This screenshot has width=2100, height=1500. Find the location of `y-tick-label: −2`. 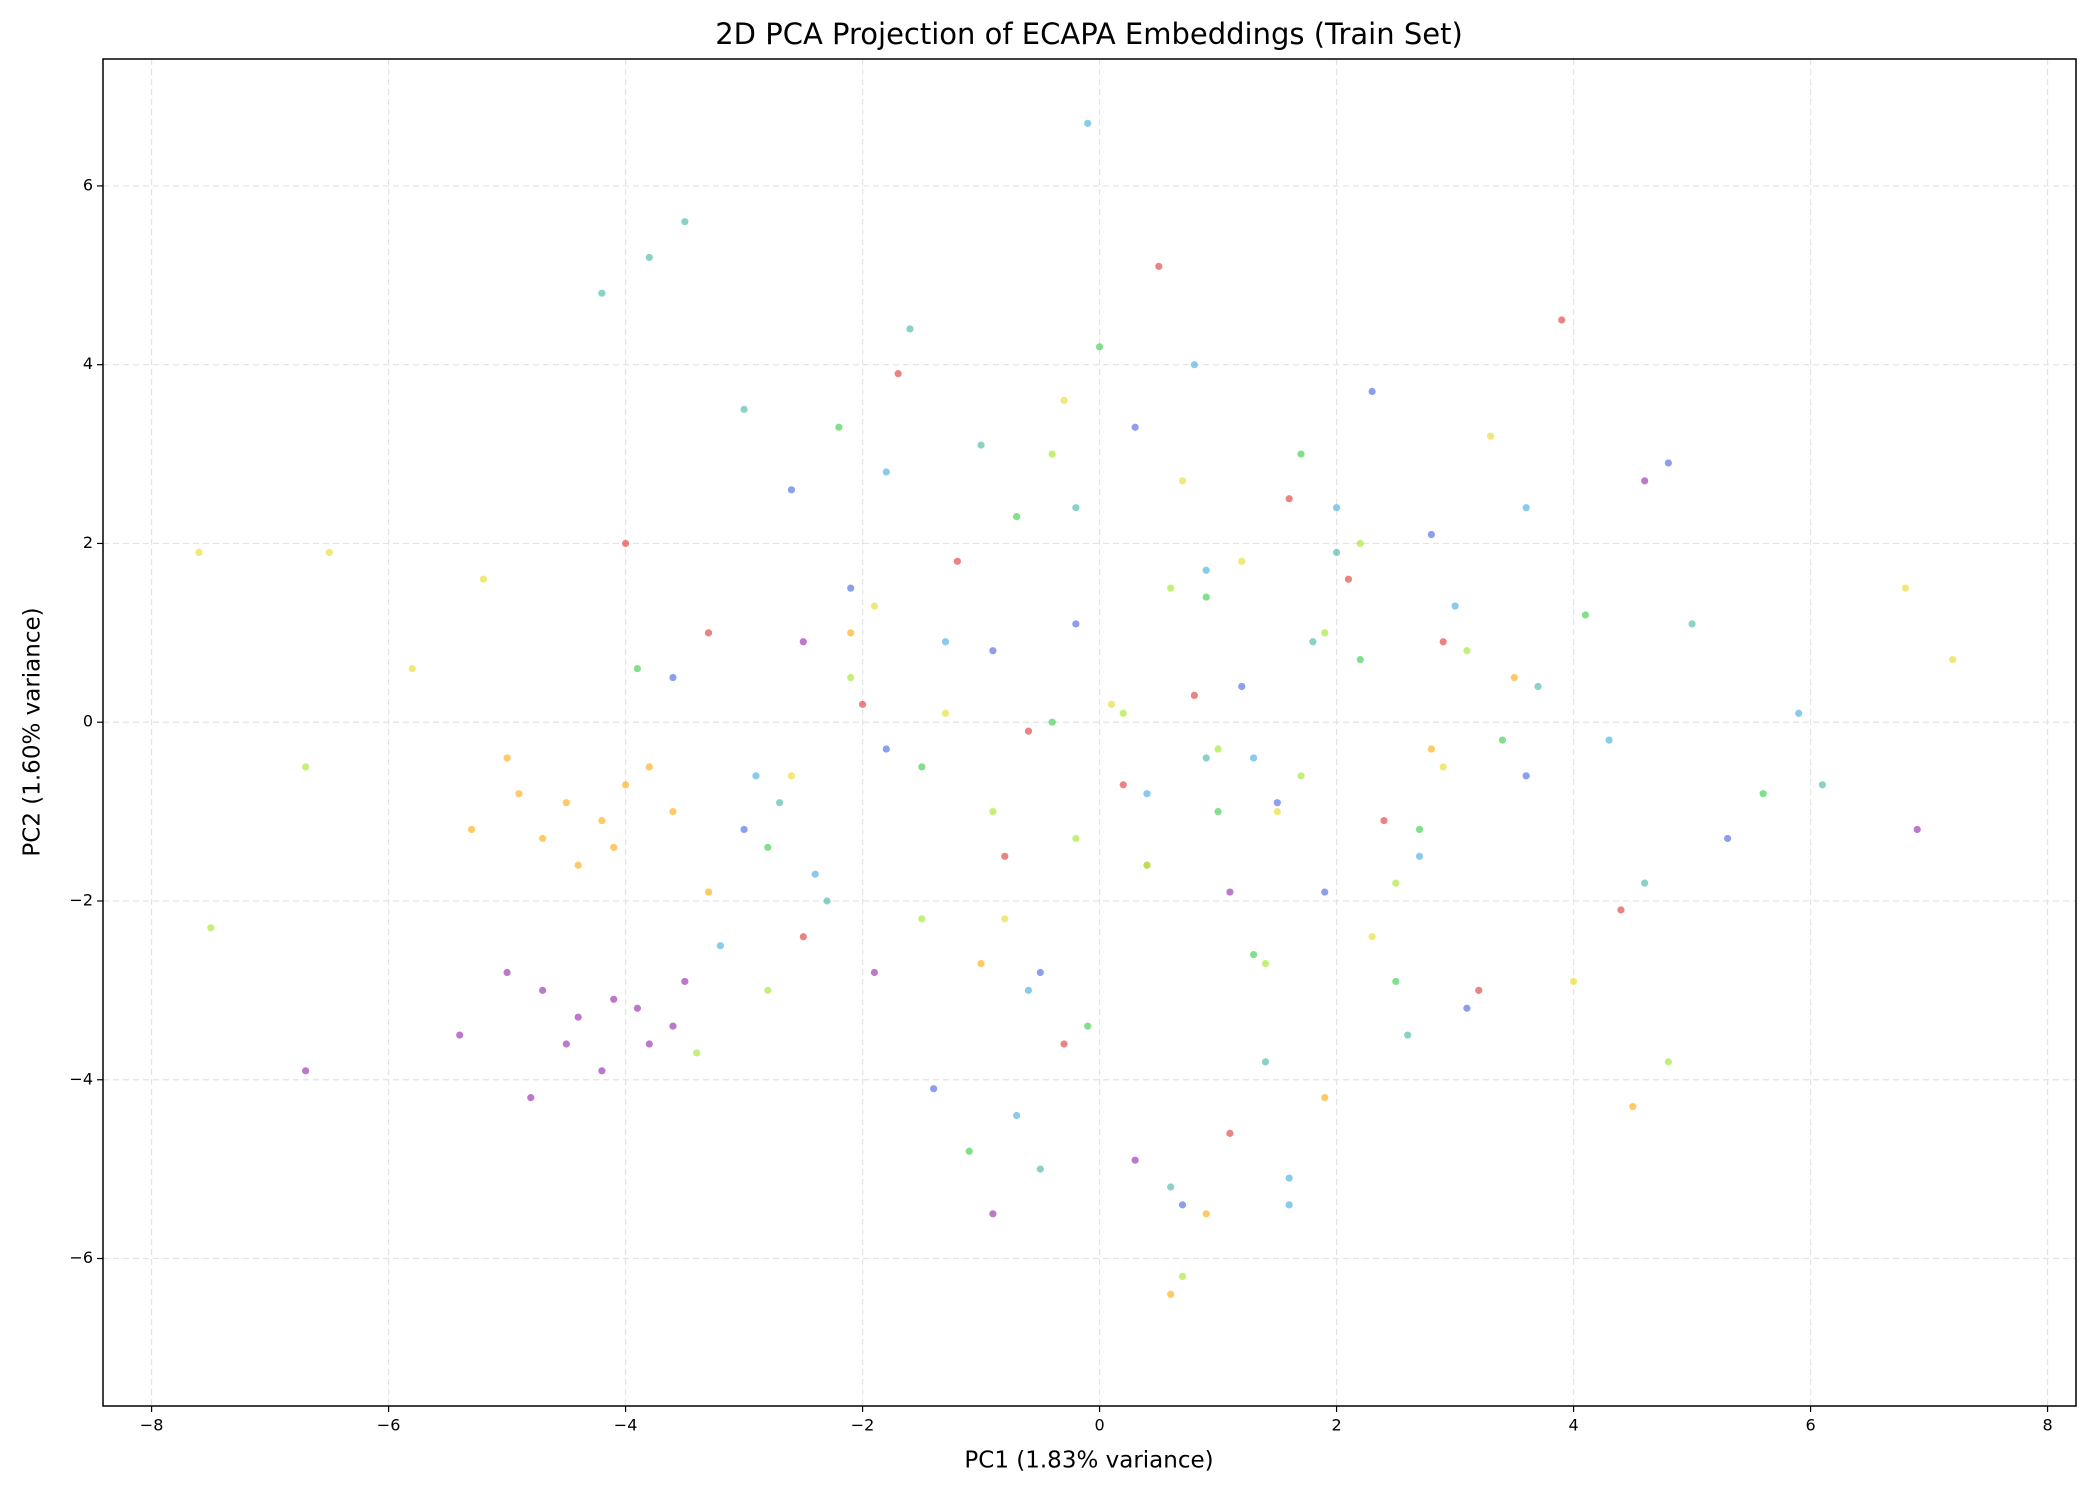

y-tick-label: −2 is located at coordinates (81, 899).